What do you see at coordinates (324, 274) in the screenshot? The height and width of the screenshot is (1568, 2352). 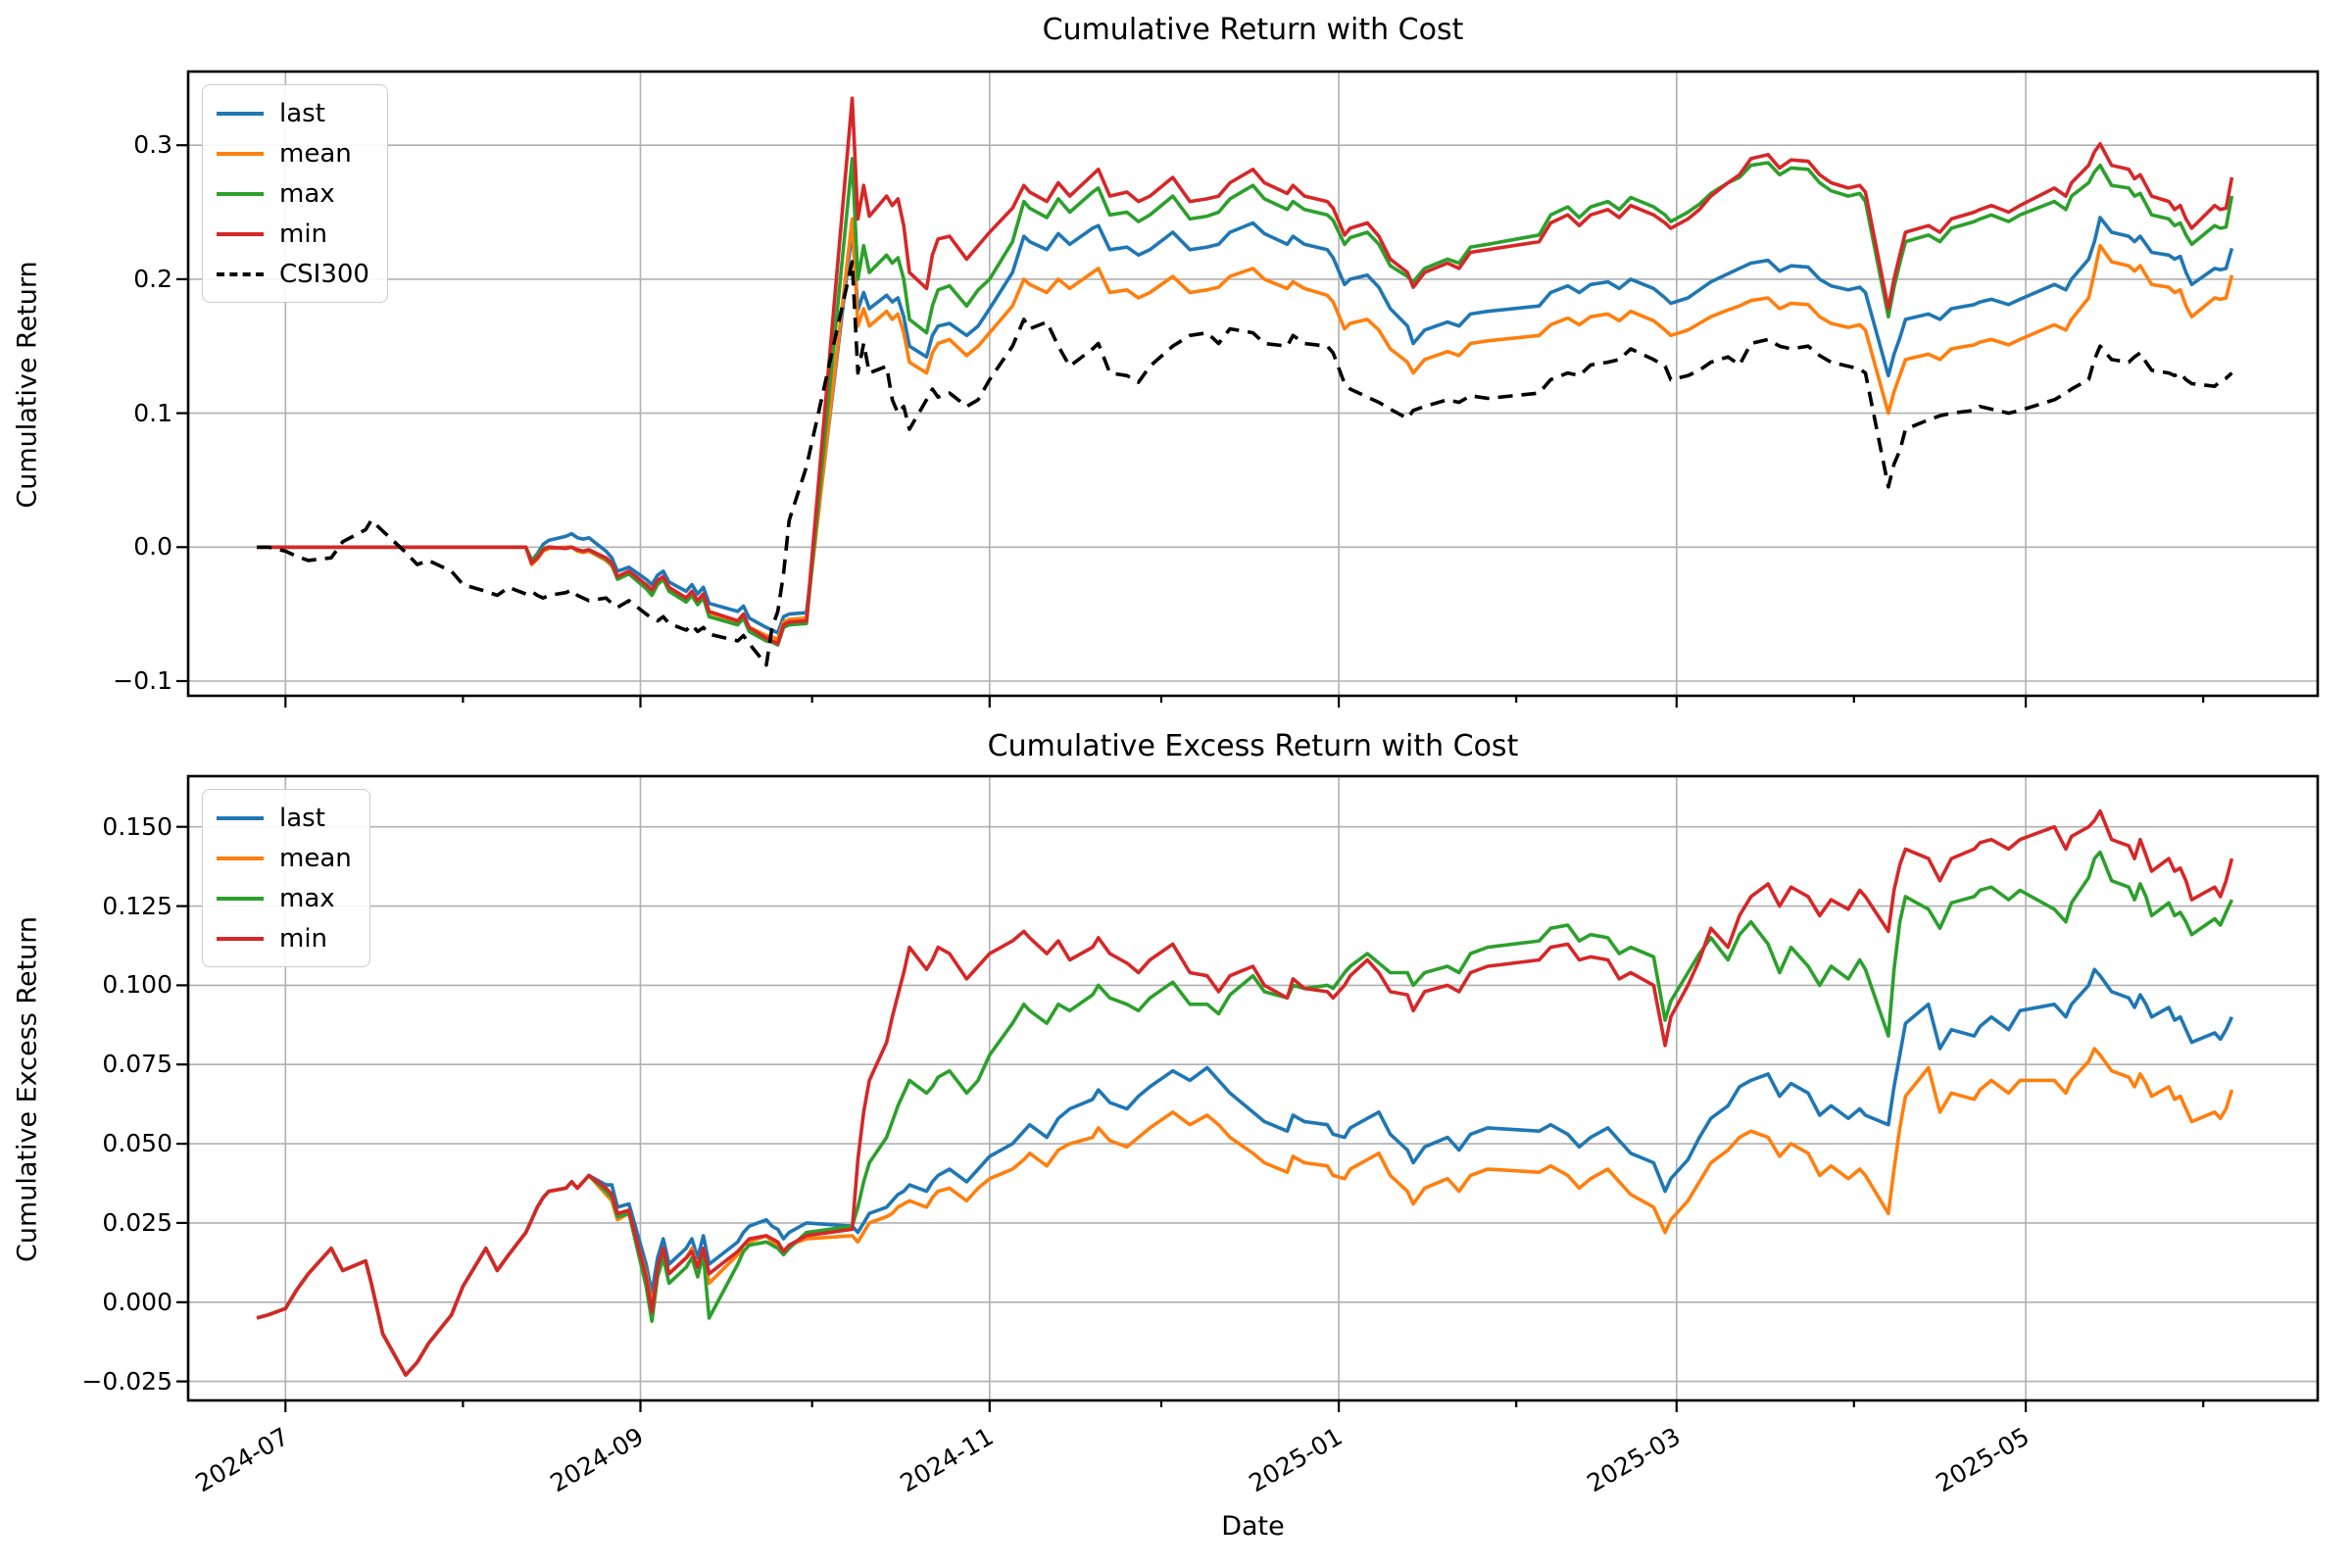 I see `legend-label-CSI300: CSI300` at bounding box center [324, 274].